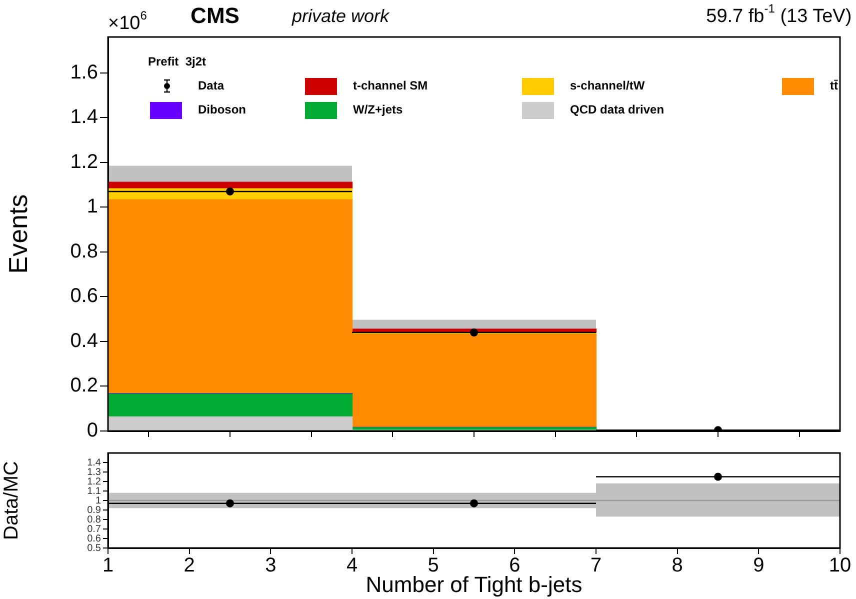 The width and height of the screenshot is (856, 599). I want to click on y-tick-label: 1.1, so click(94, 491).